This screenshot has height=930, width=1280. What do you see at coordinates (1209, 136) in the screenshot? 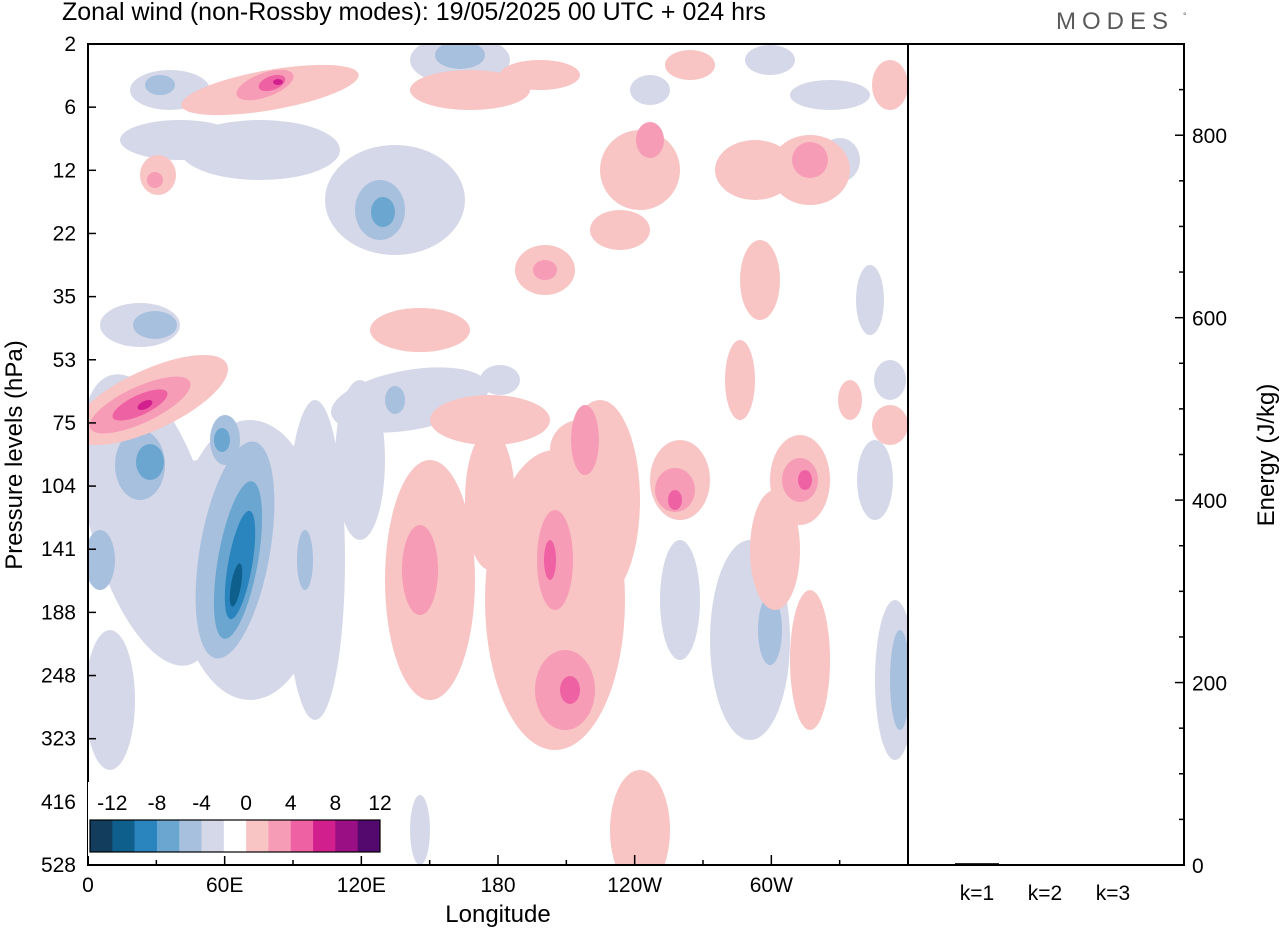
I see `energy-tick-label: 800` at bounding box center [1209, 136].